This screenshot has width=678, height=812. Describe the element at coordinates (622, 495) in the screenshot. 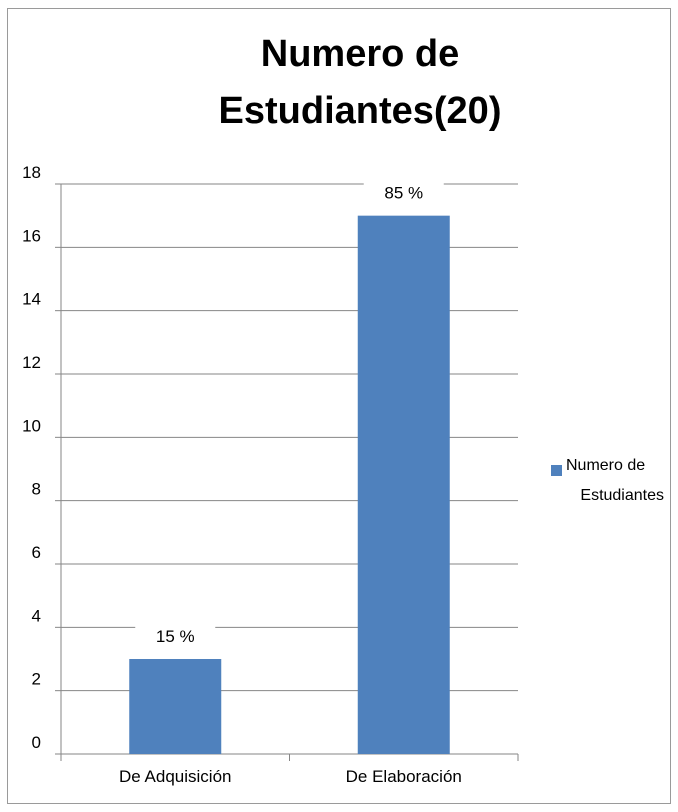

I see `legend-label-line-2: Estudiantes` at that location.